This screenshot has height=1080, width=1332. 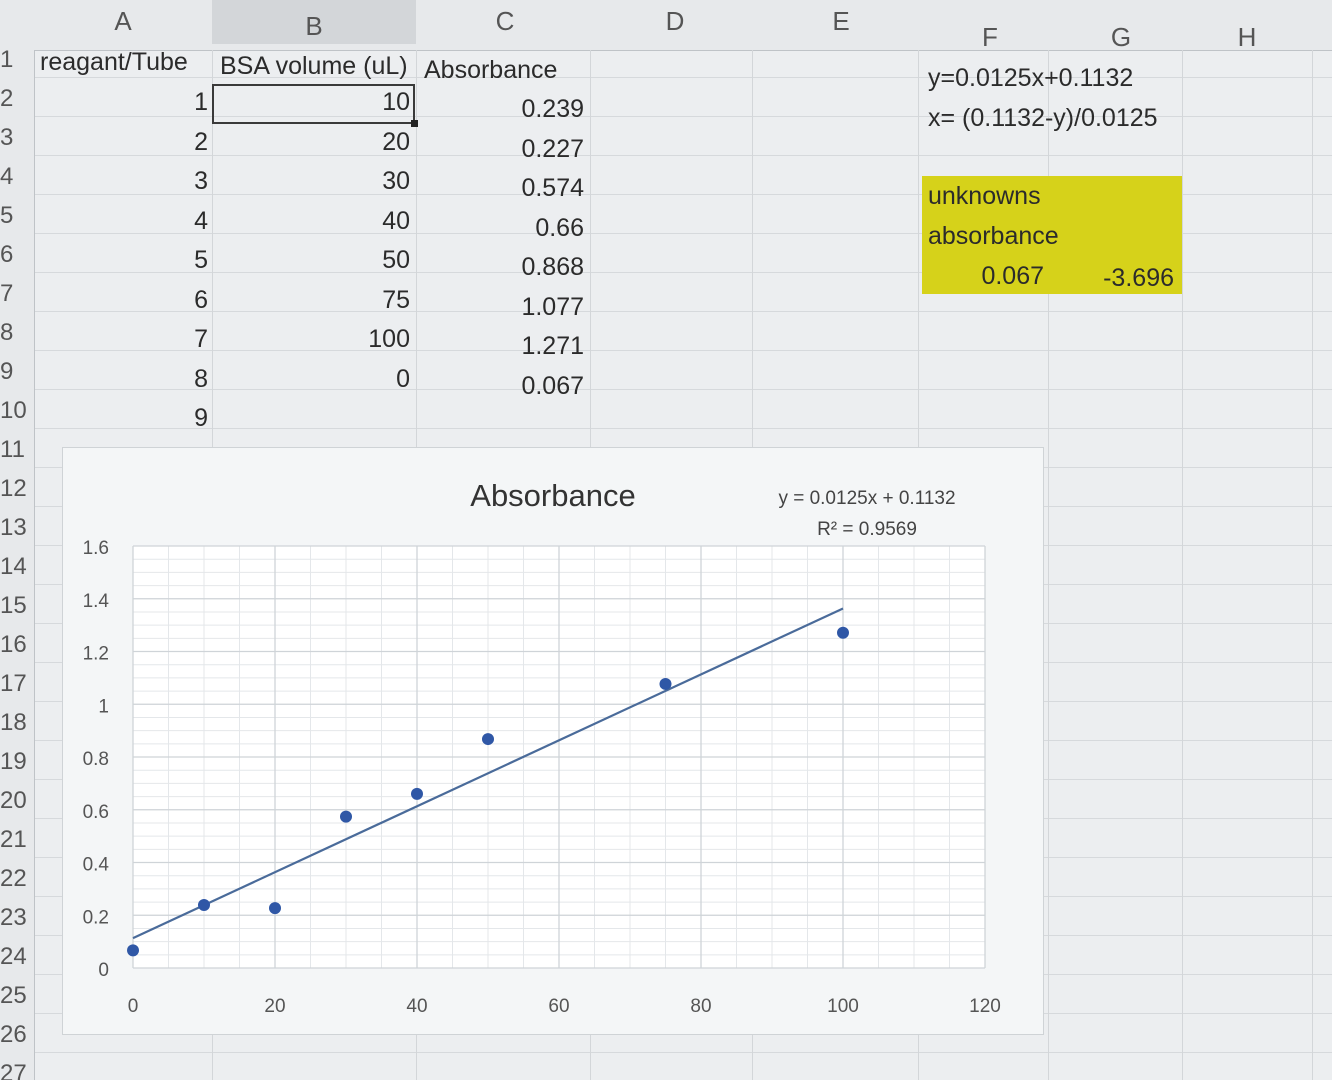 I want to click on cell-bsa-volume: 40, so click(x=396, y=220).